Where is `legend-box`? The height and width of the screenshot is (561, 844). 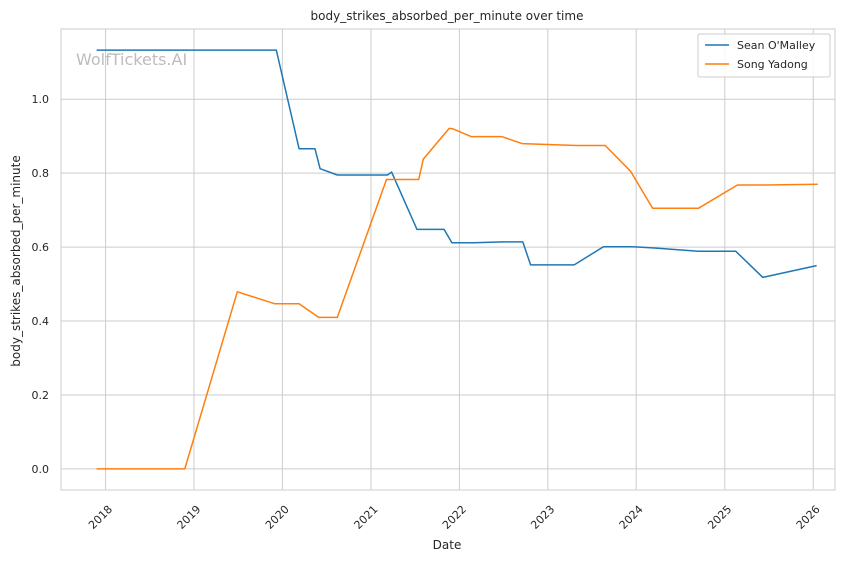
legend-box is located at coordinates (764, 55).